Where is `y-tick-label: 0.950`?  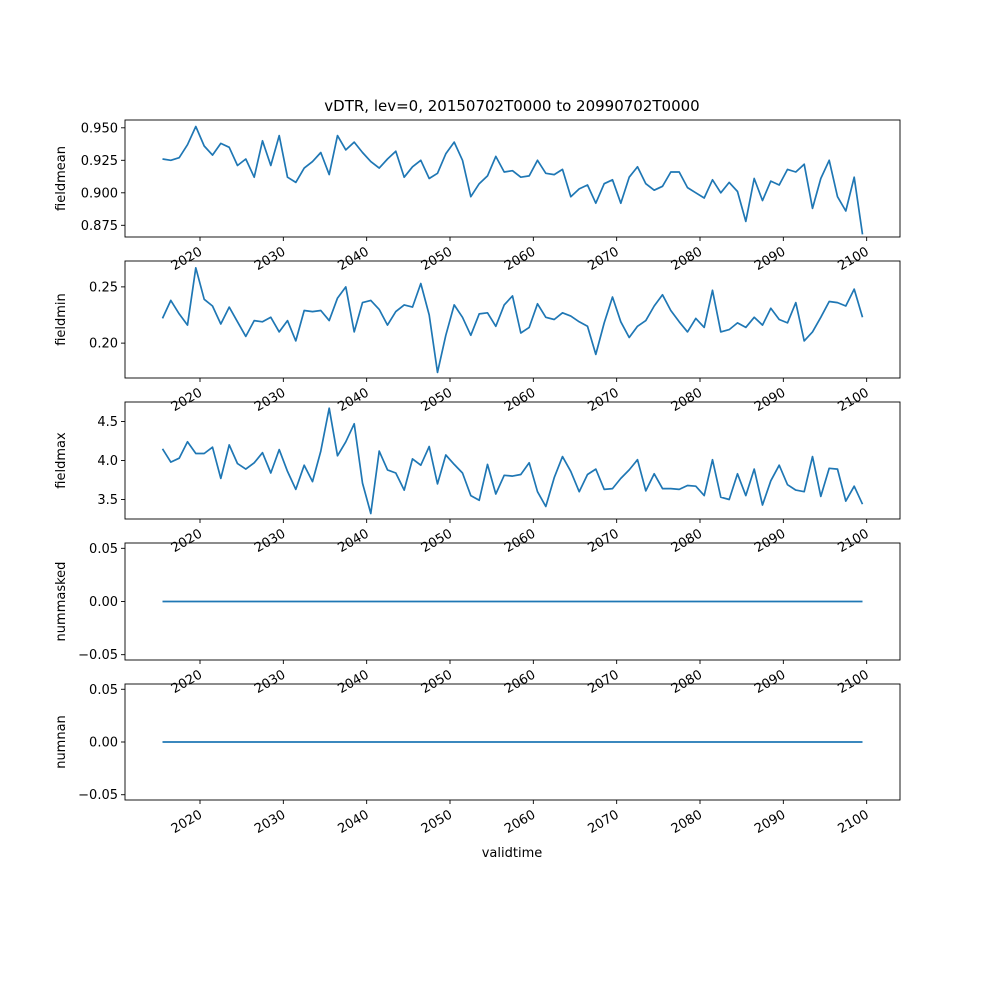
y-tick-label: 0.950 is located at coordinates (99, 128).